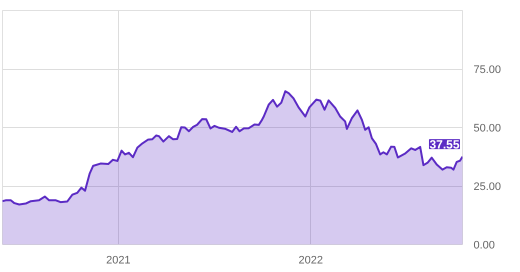  What do you see at coordinates (484, 246) in the screenshot?
I see `y-tick-label: 0.00` at bounding box center [484, 246].